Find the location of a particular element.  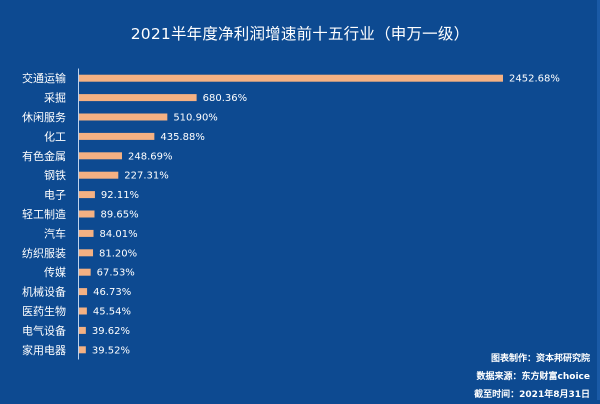

chart-title: 2021半年度净利润增速前十五行业（申万一级） is located at coordinates (300, 34).